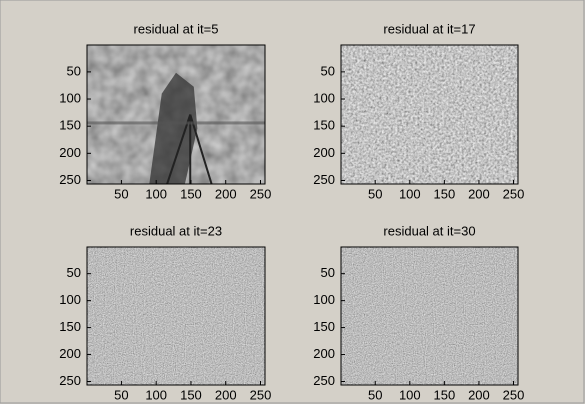 The height and width of the screenshot is (409, 585). I want to click on subplot-title: residual at it=5, so click(176, 28).